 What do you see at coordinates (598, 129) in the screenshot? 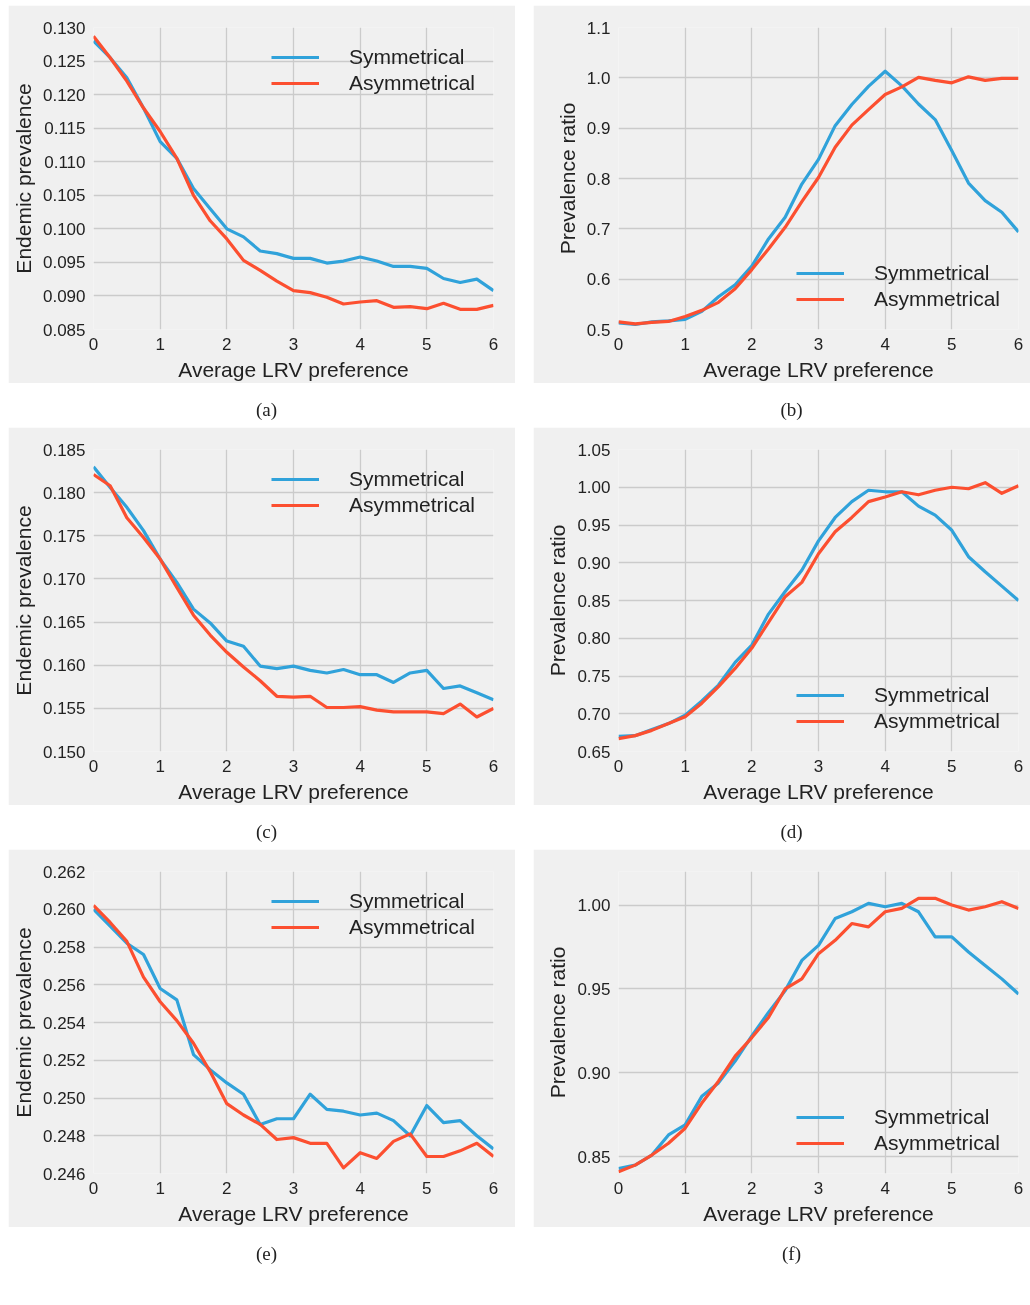
I see `y-tick-label: 0.9` at bounding box center [598, 129].